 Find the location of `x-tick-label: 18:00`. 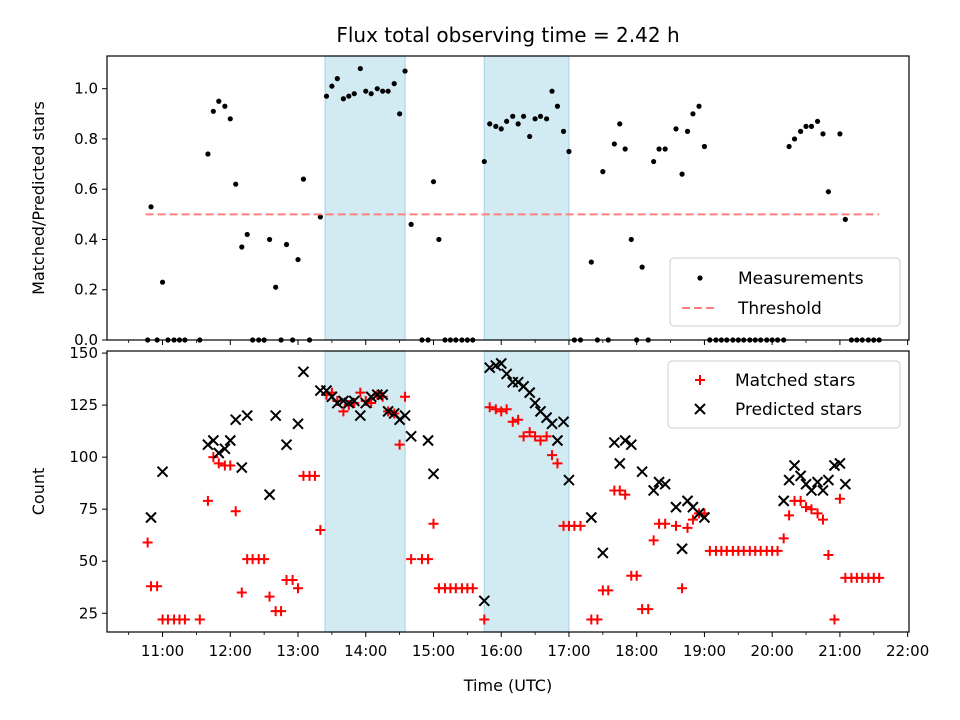

x-tick-label: 18:00 is located at coordinates (636, 651).